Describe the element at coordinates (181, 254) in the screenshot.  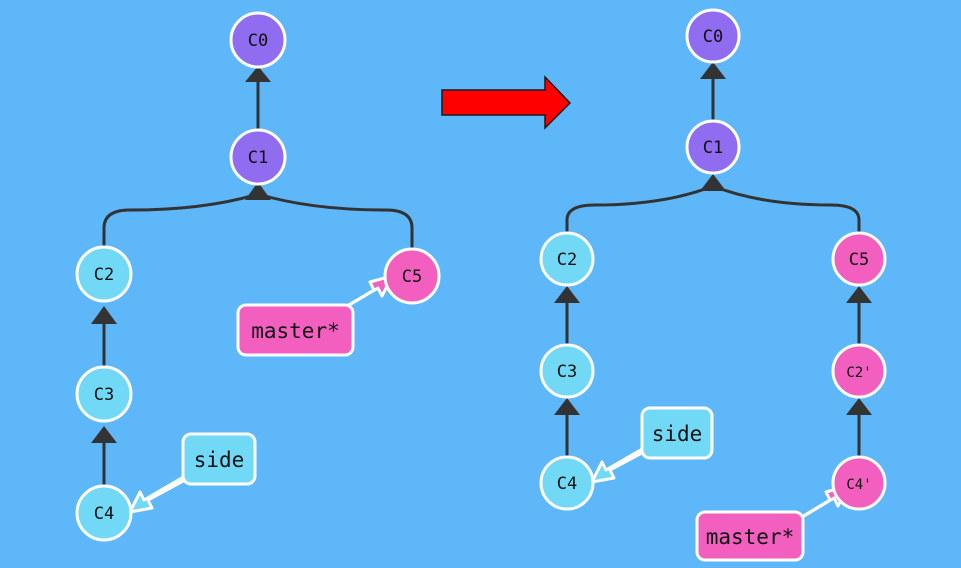
I see `before-arrowheads` at that location.